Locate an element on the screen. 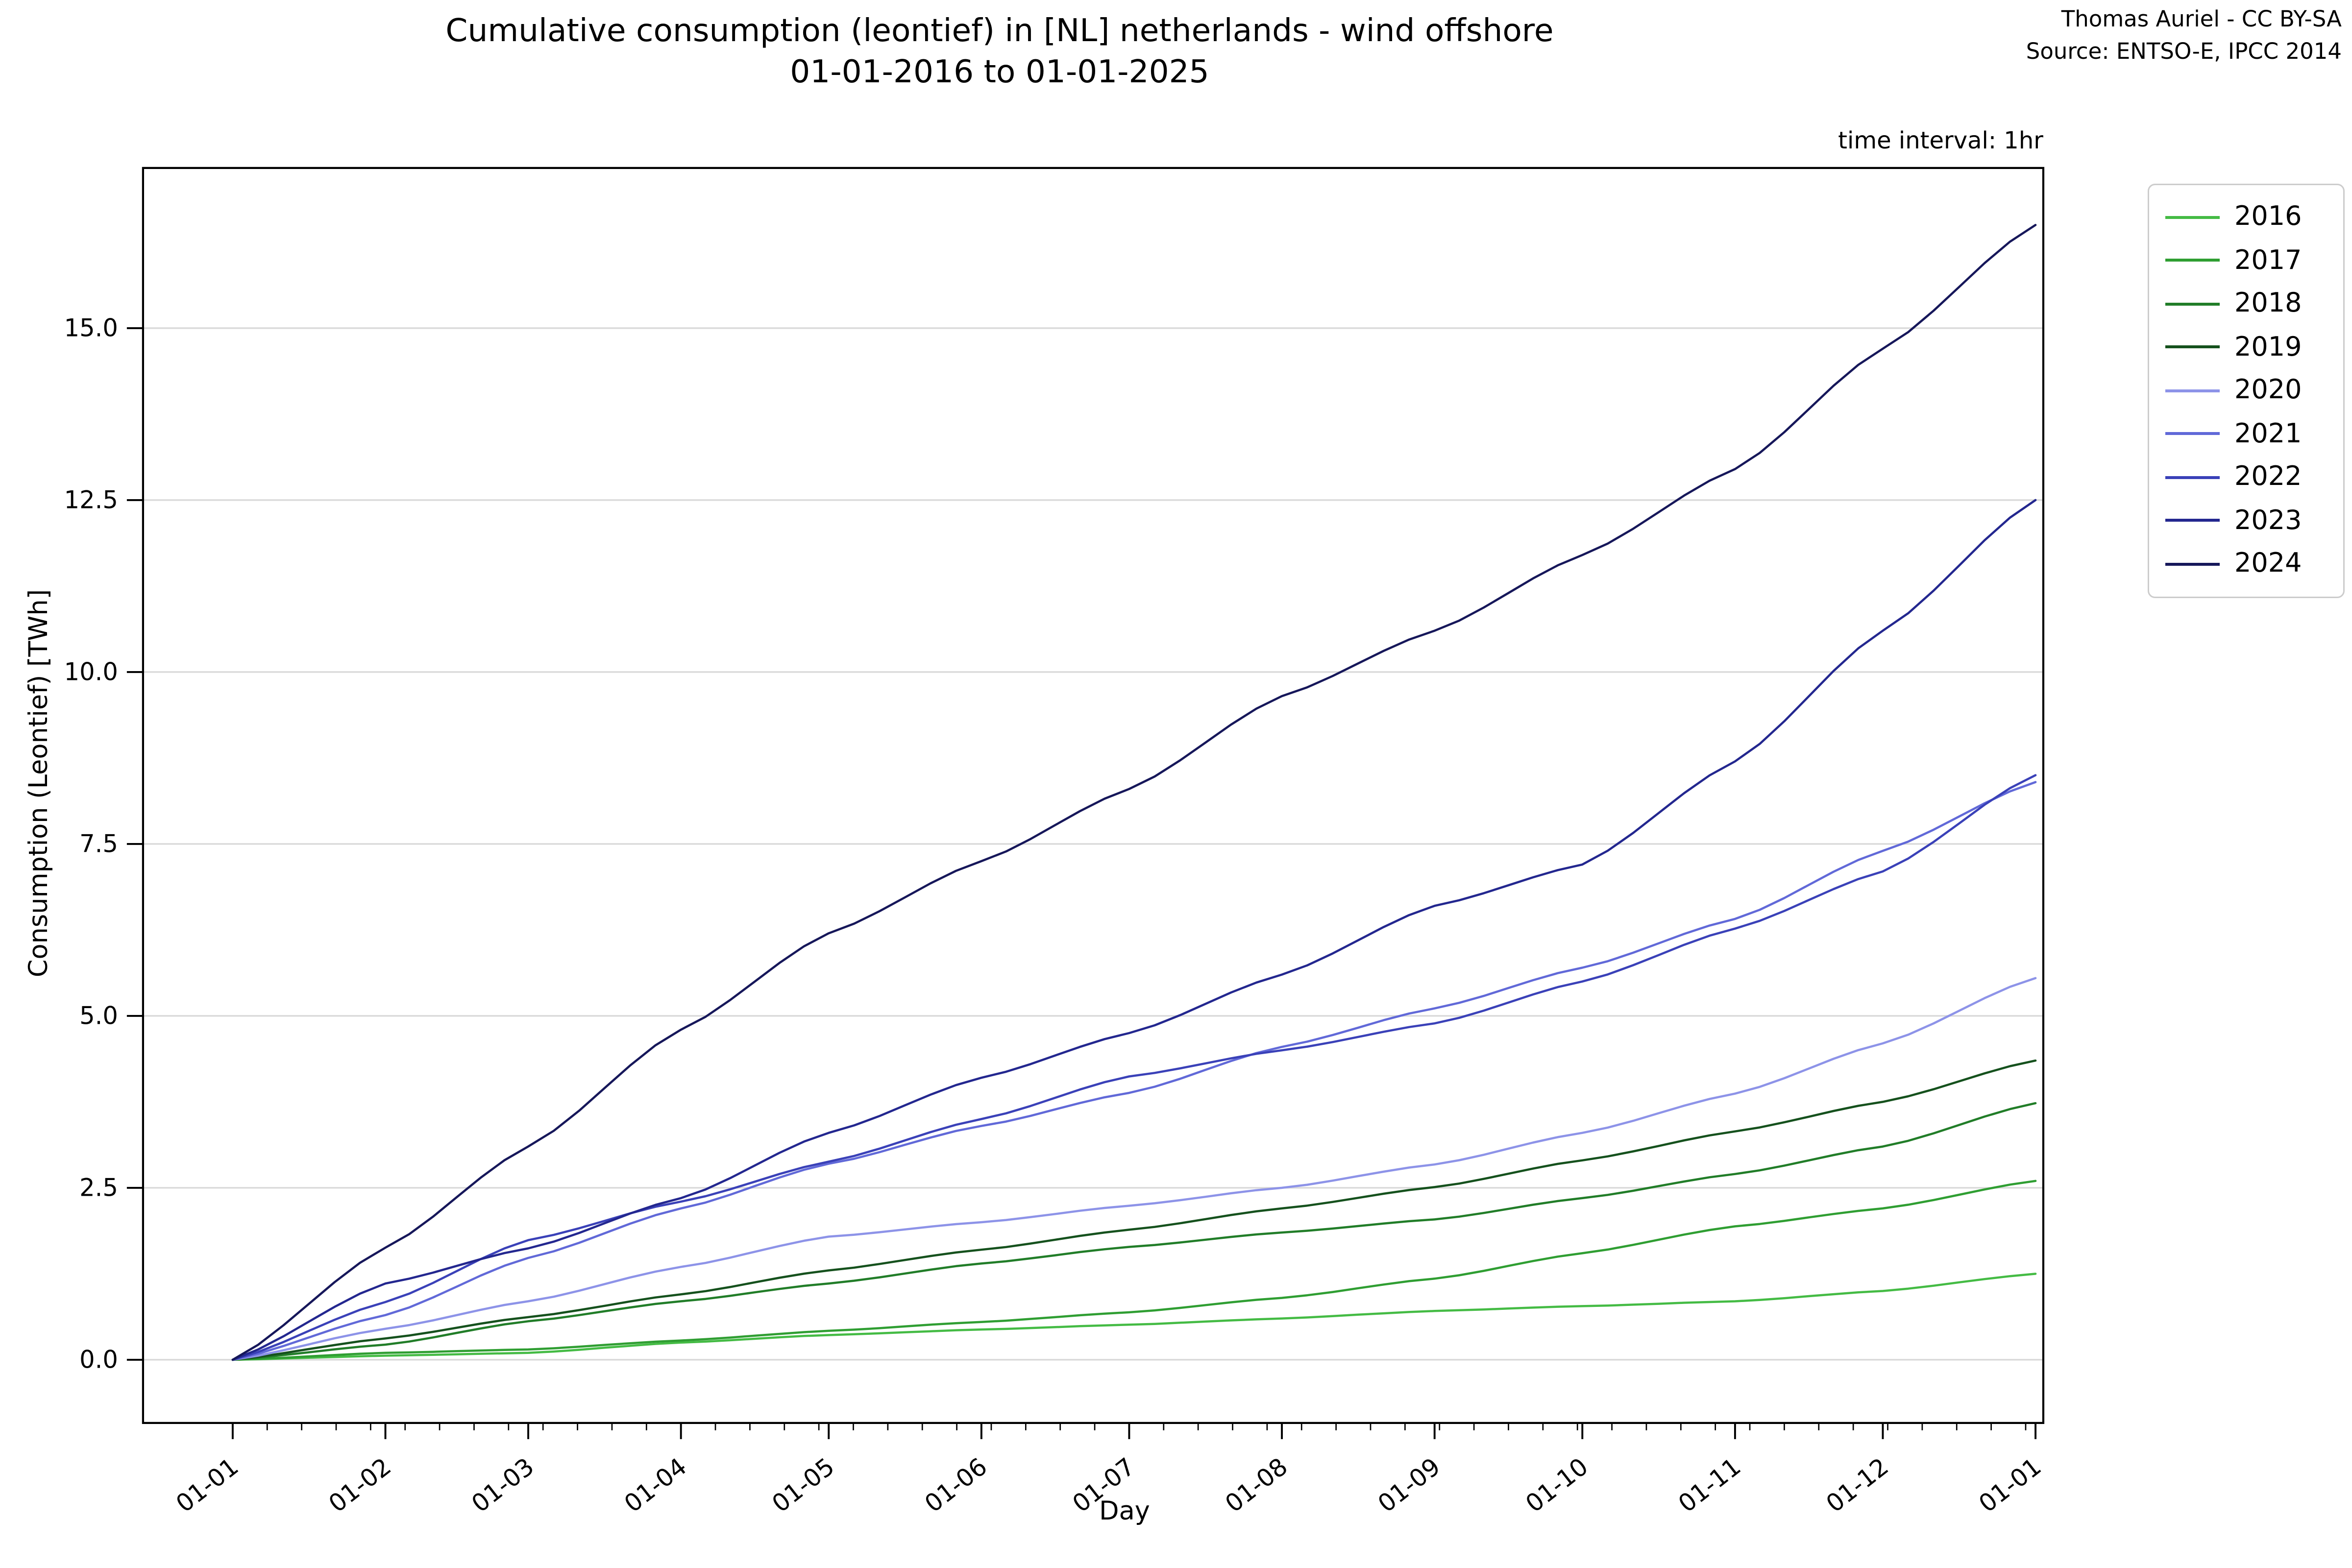  y-tick-label: 0.0 is located at coordinates (98, 1360).